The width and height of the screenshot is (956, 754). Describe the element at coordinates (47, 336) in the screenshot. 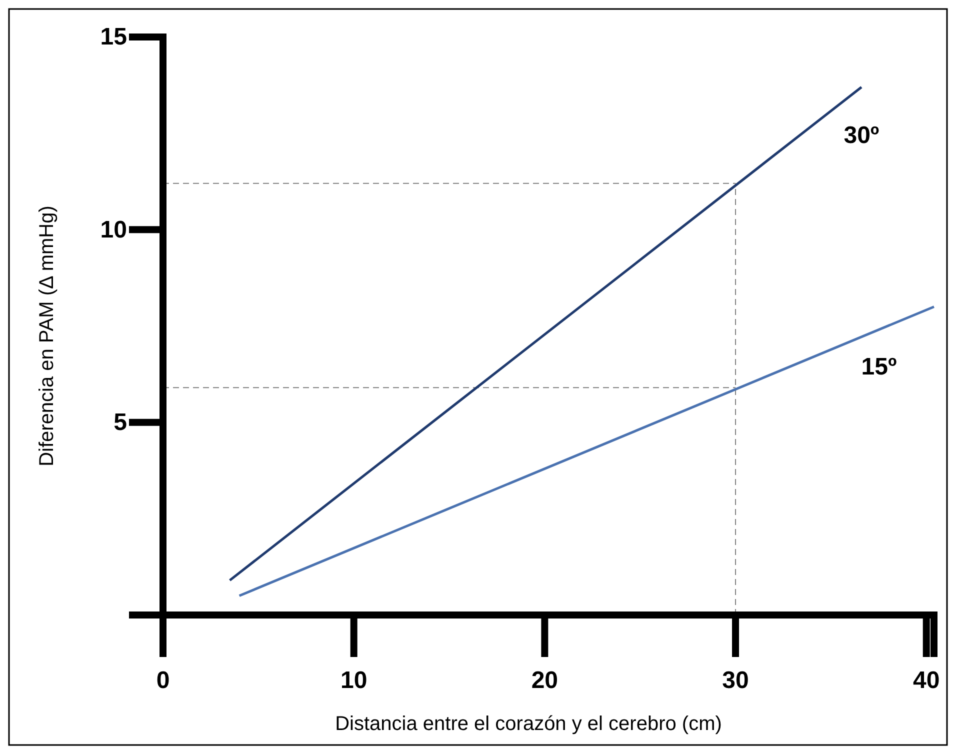

I see `y-axis-title: Diferencia en PAM (Δ mmHg)` at that location.